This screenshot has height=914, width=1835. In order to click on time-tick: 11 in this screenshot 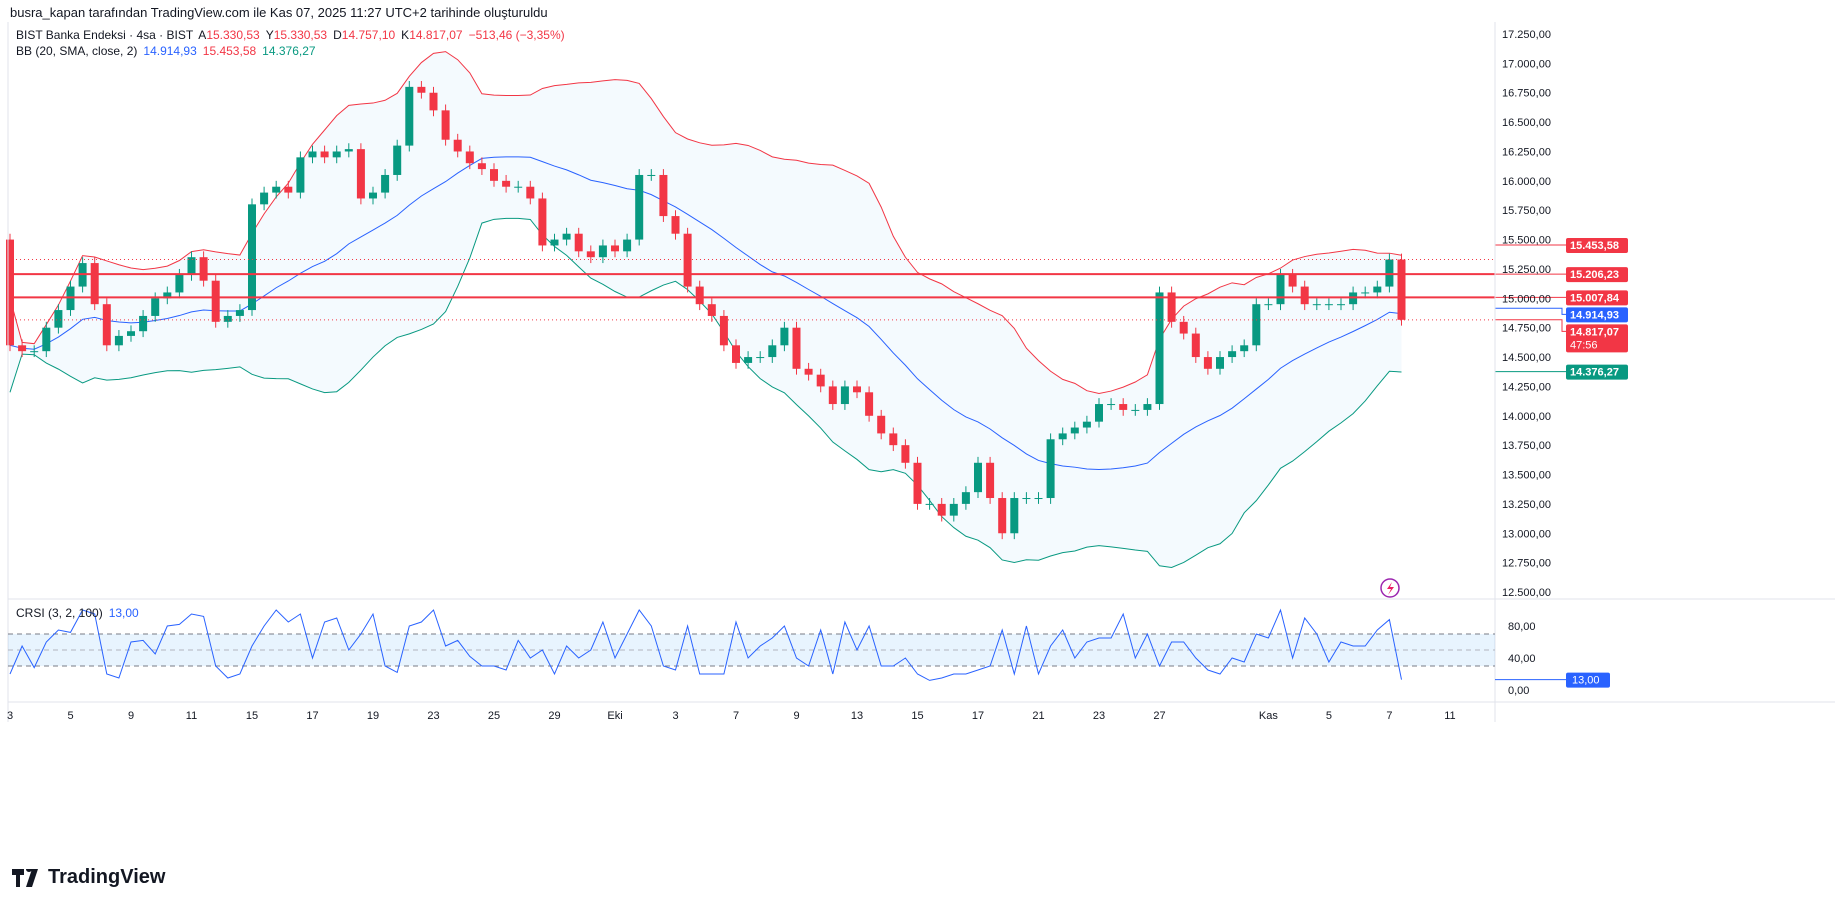, I will do `click(1449, 716)`.